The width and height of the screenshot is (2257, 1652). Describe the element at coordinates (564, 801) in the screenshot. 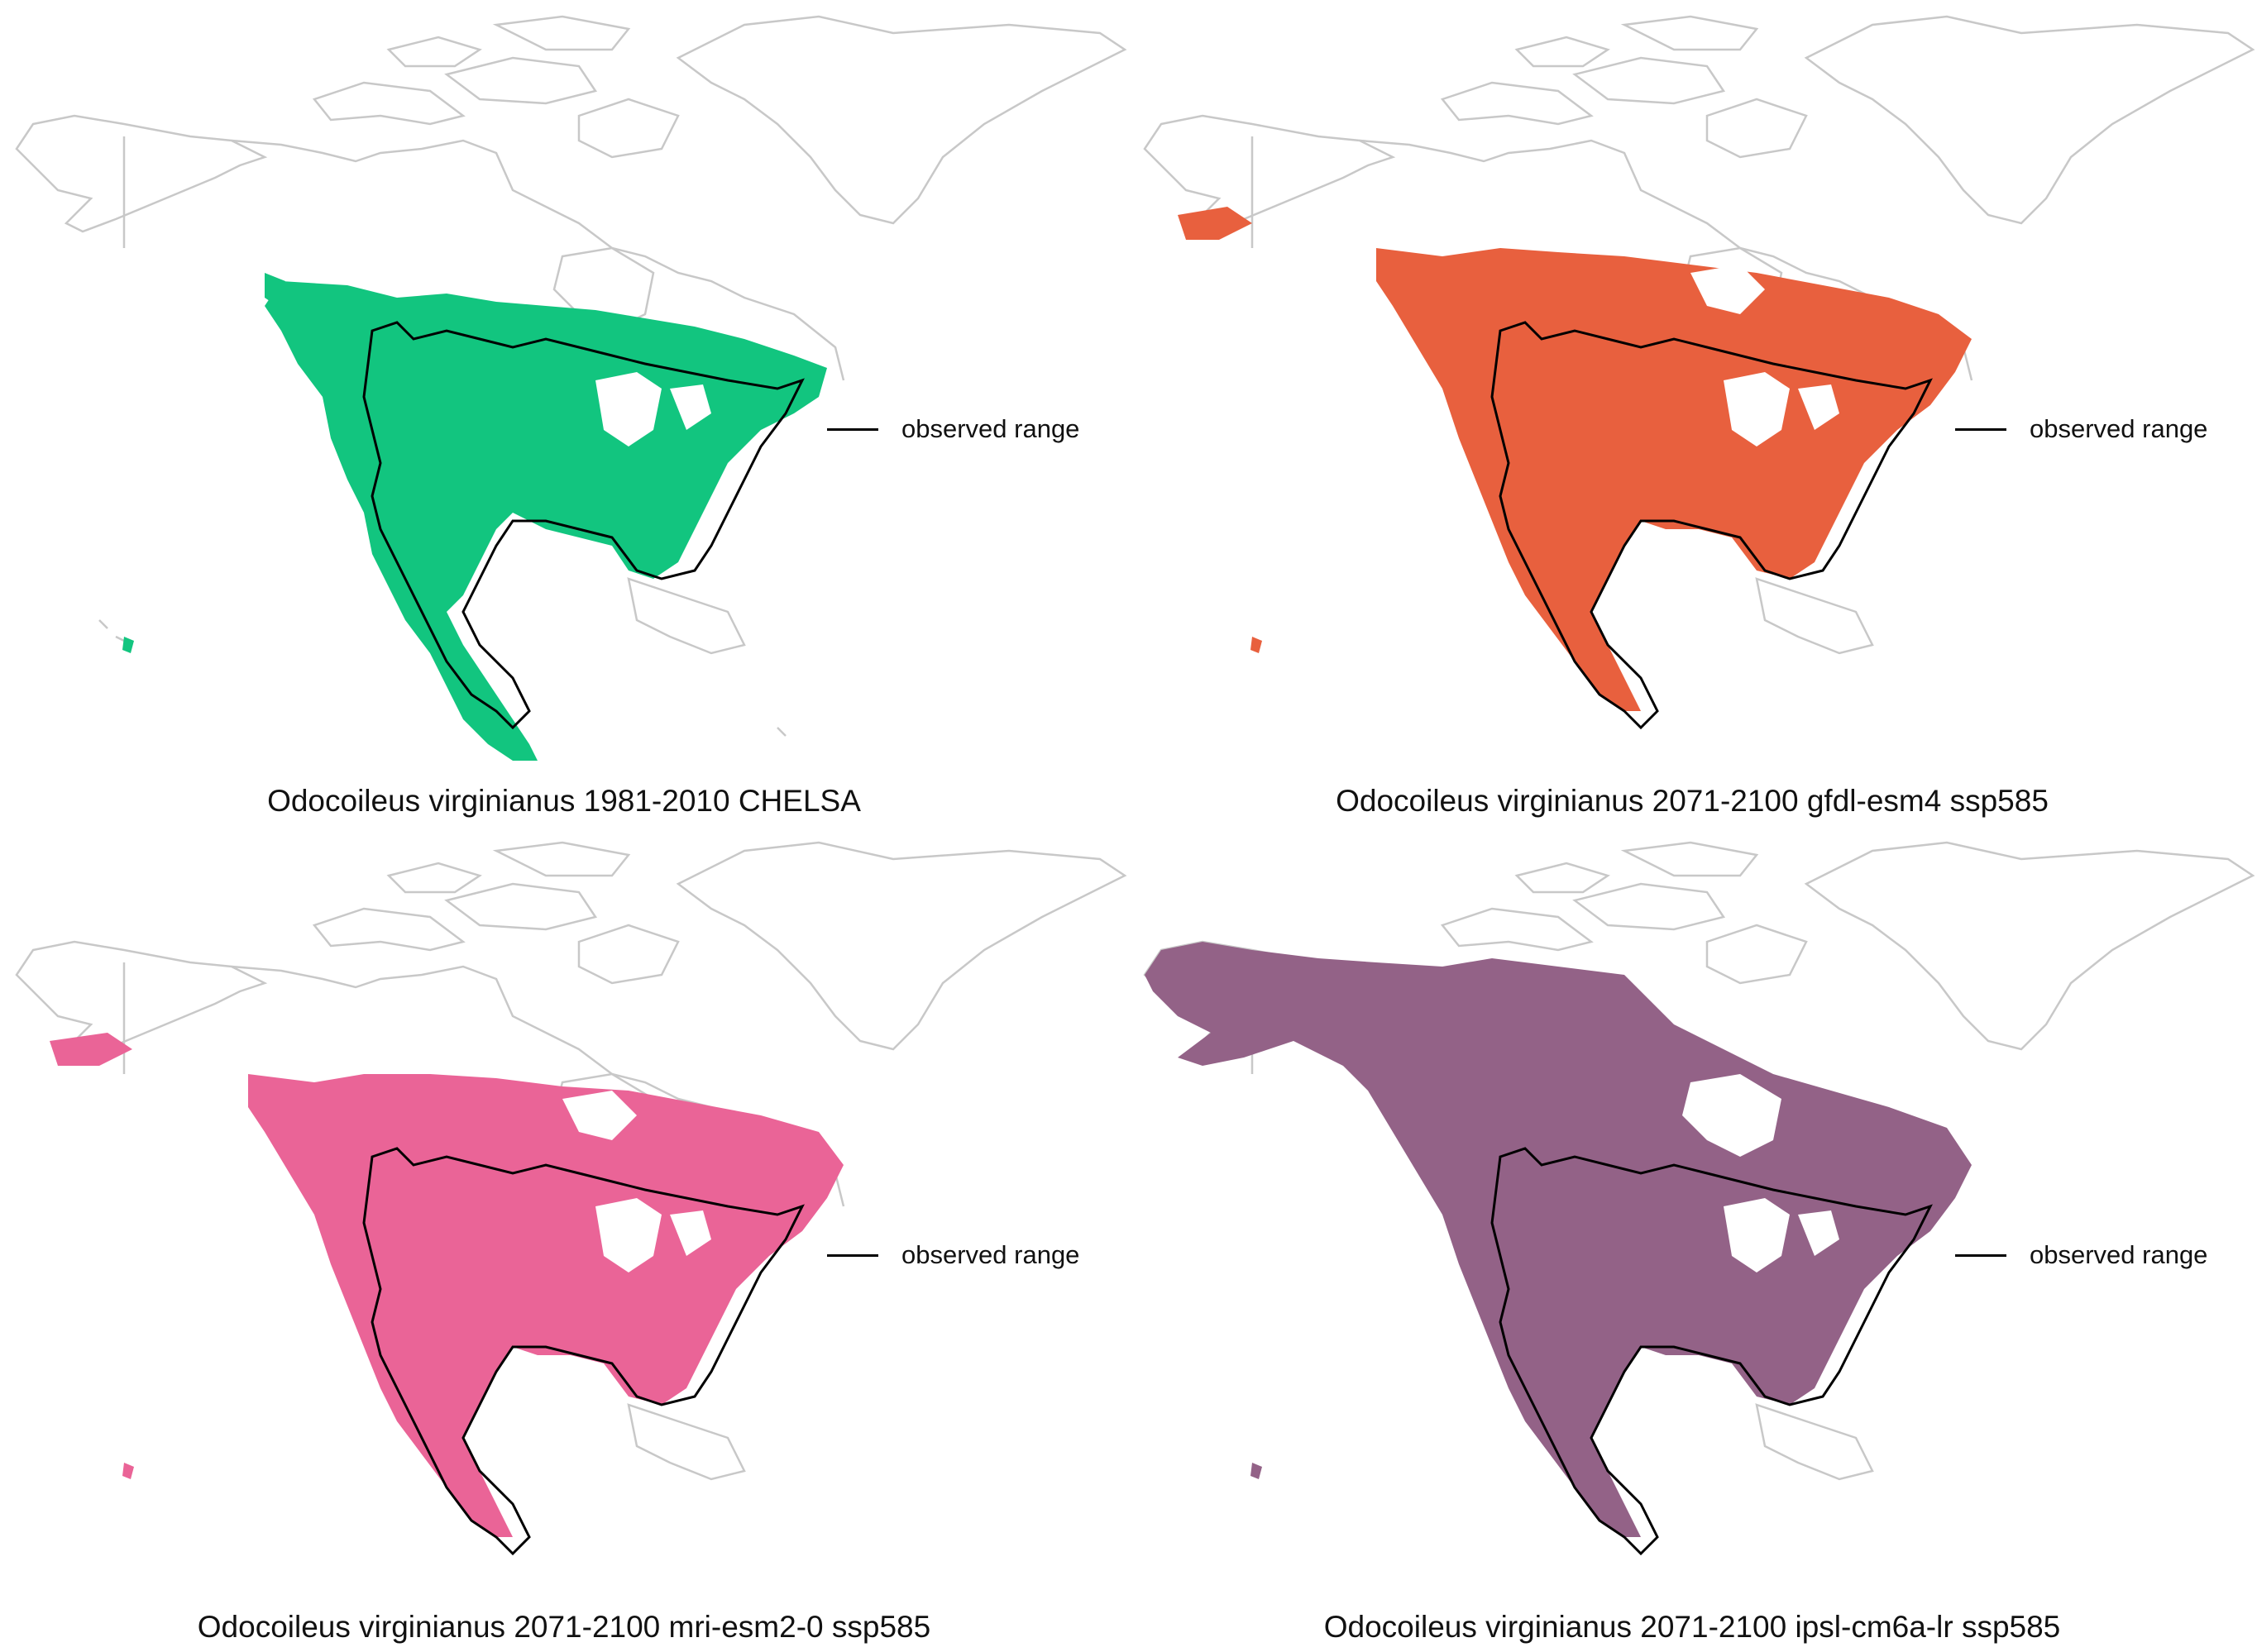

I see `panel-caption: Odocoileus virginianus 1981-2010 CHELSA` at that location.